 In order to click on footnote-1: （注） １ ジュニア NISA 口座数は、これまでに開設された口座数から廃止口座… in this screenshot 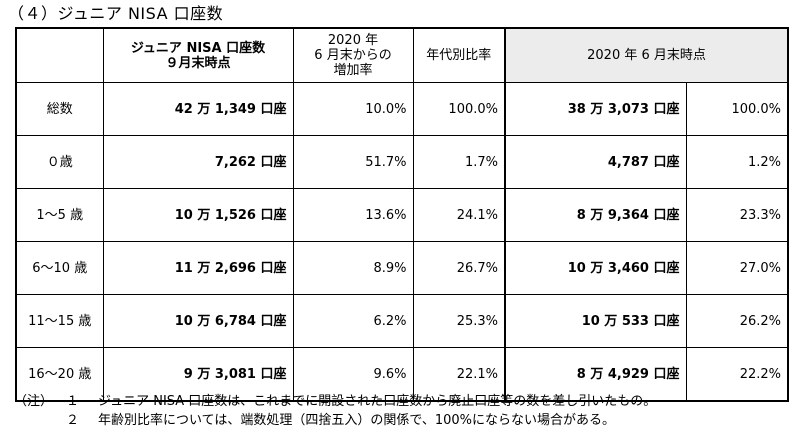, I will do `click(335, 401)`.